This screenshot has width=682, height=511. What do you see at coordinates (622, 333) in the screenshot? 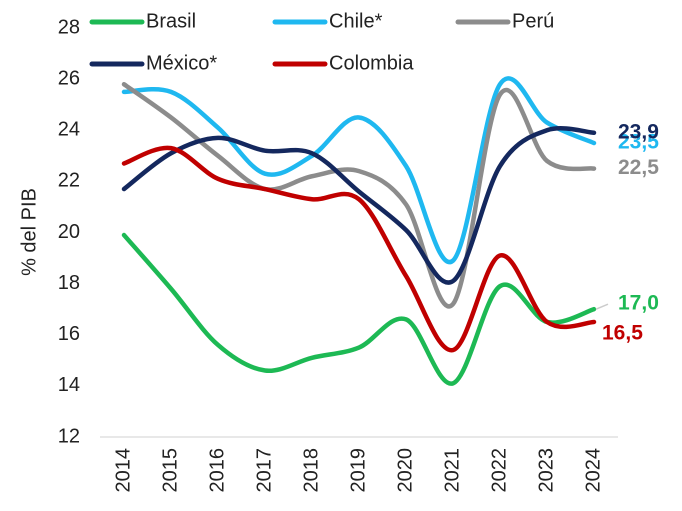
I see `end-label: 16,5` at bounding box center [622, 333].